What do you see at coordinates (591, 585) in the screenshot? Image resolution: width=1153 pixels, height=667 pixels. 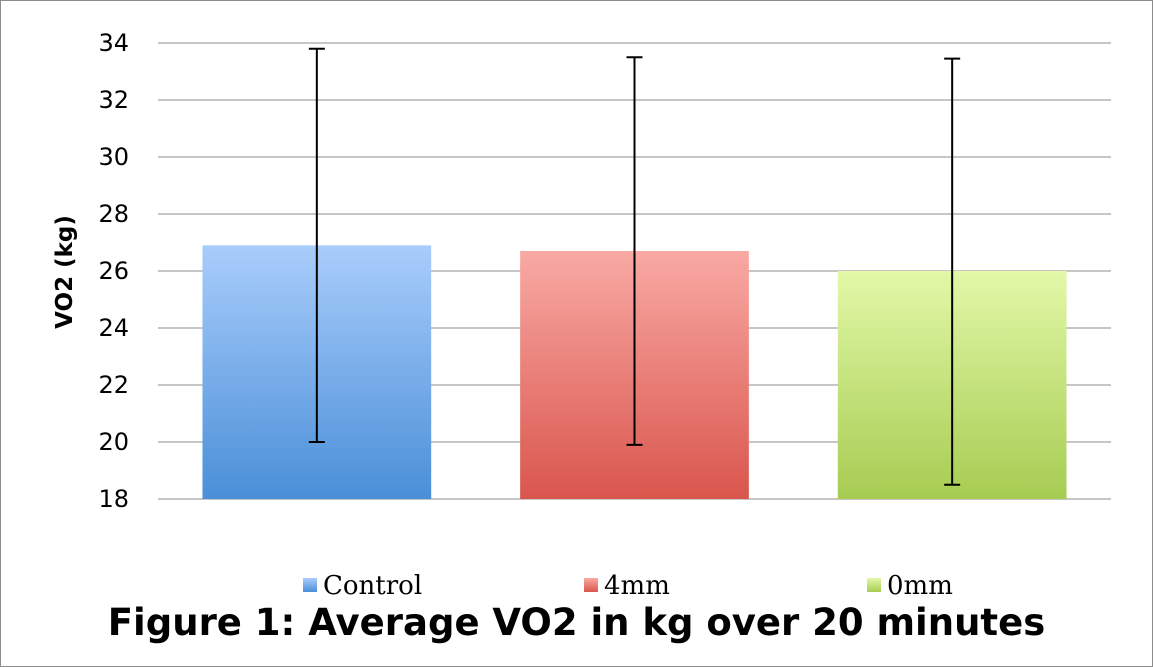 I see `legend-swatch-4mm` at bounding box center [591, 585].